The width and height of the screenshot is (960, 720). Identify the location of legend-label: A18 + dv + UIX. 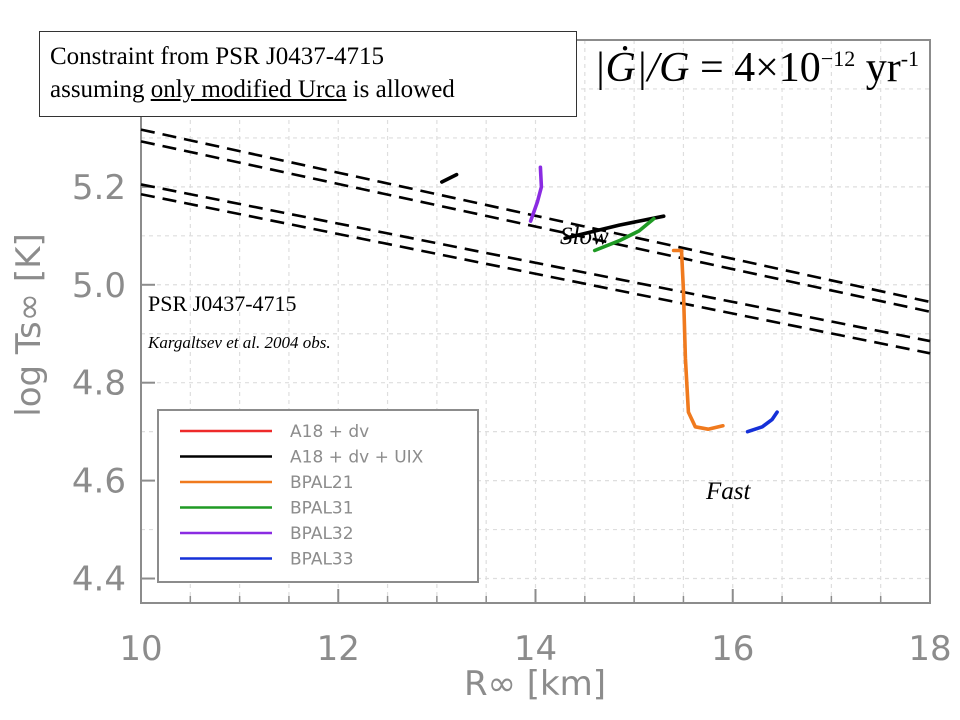
(357, 458).